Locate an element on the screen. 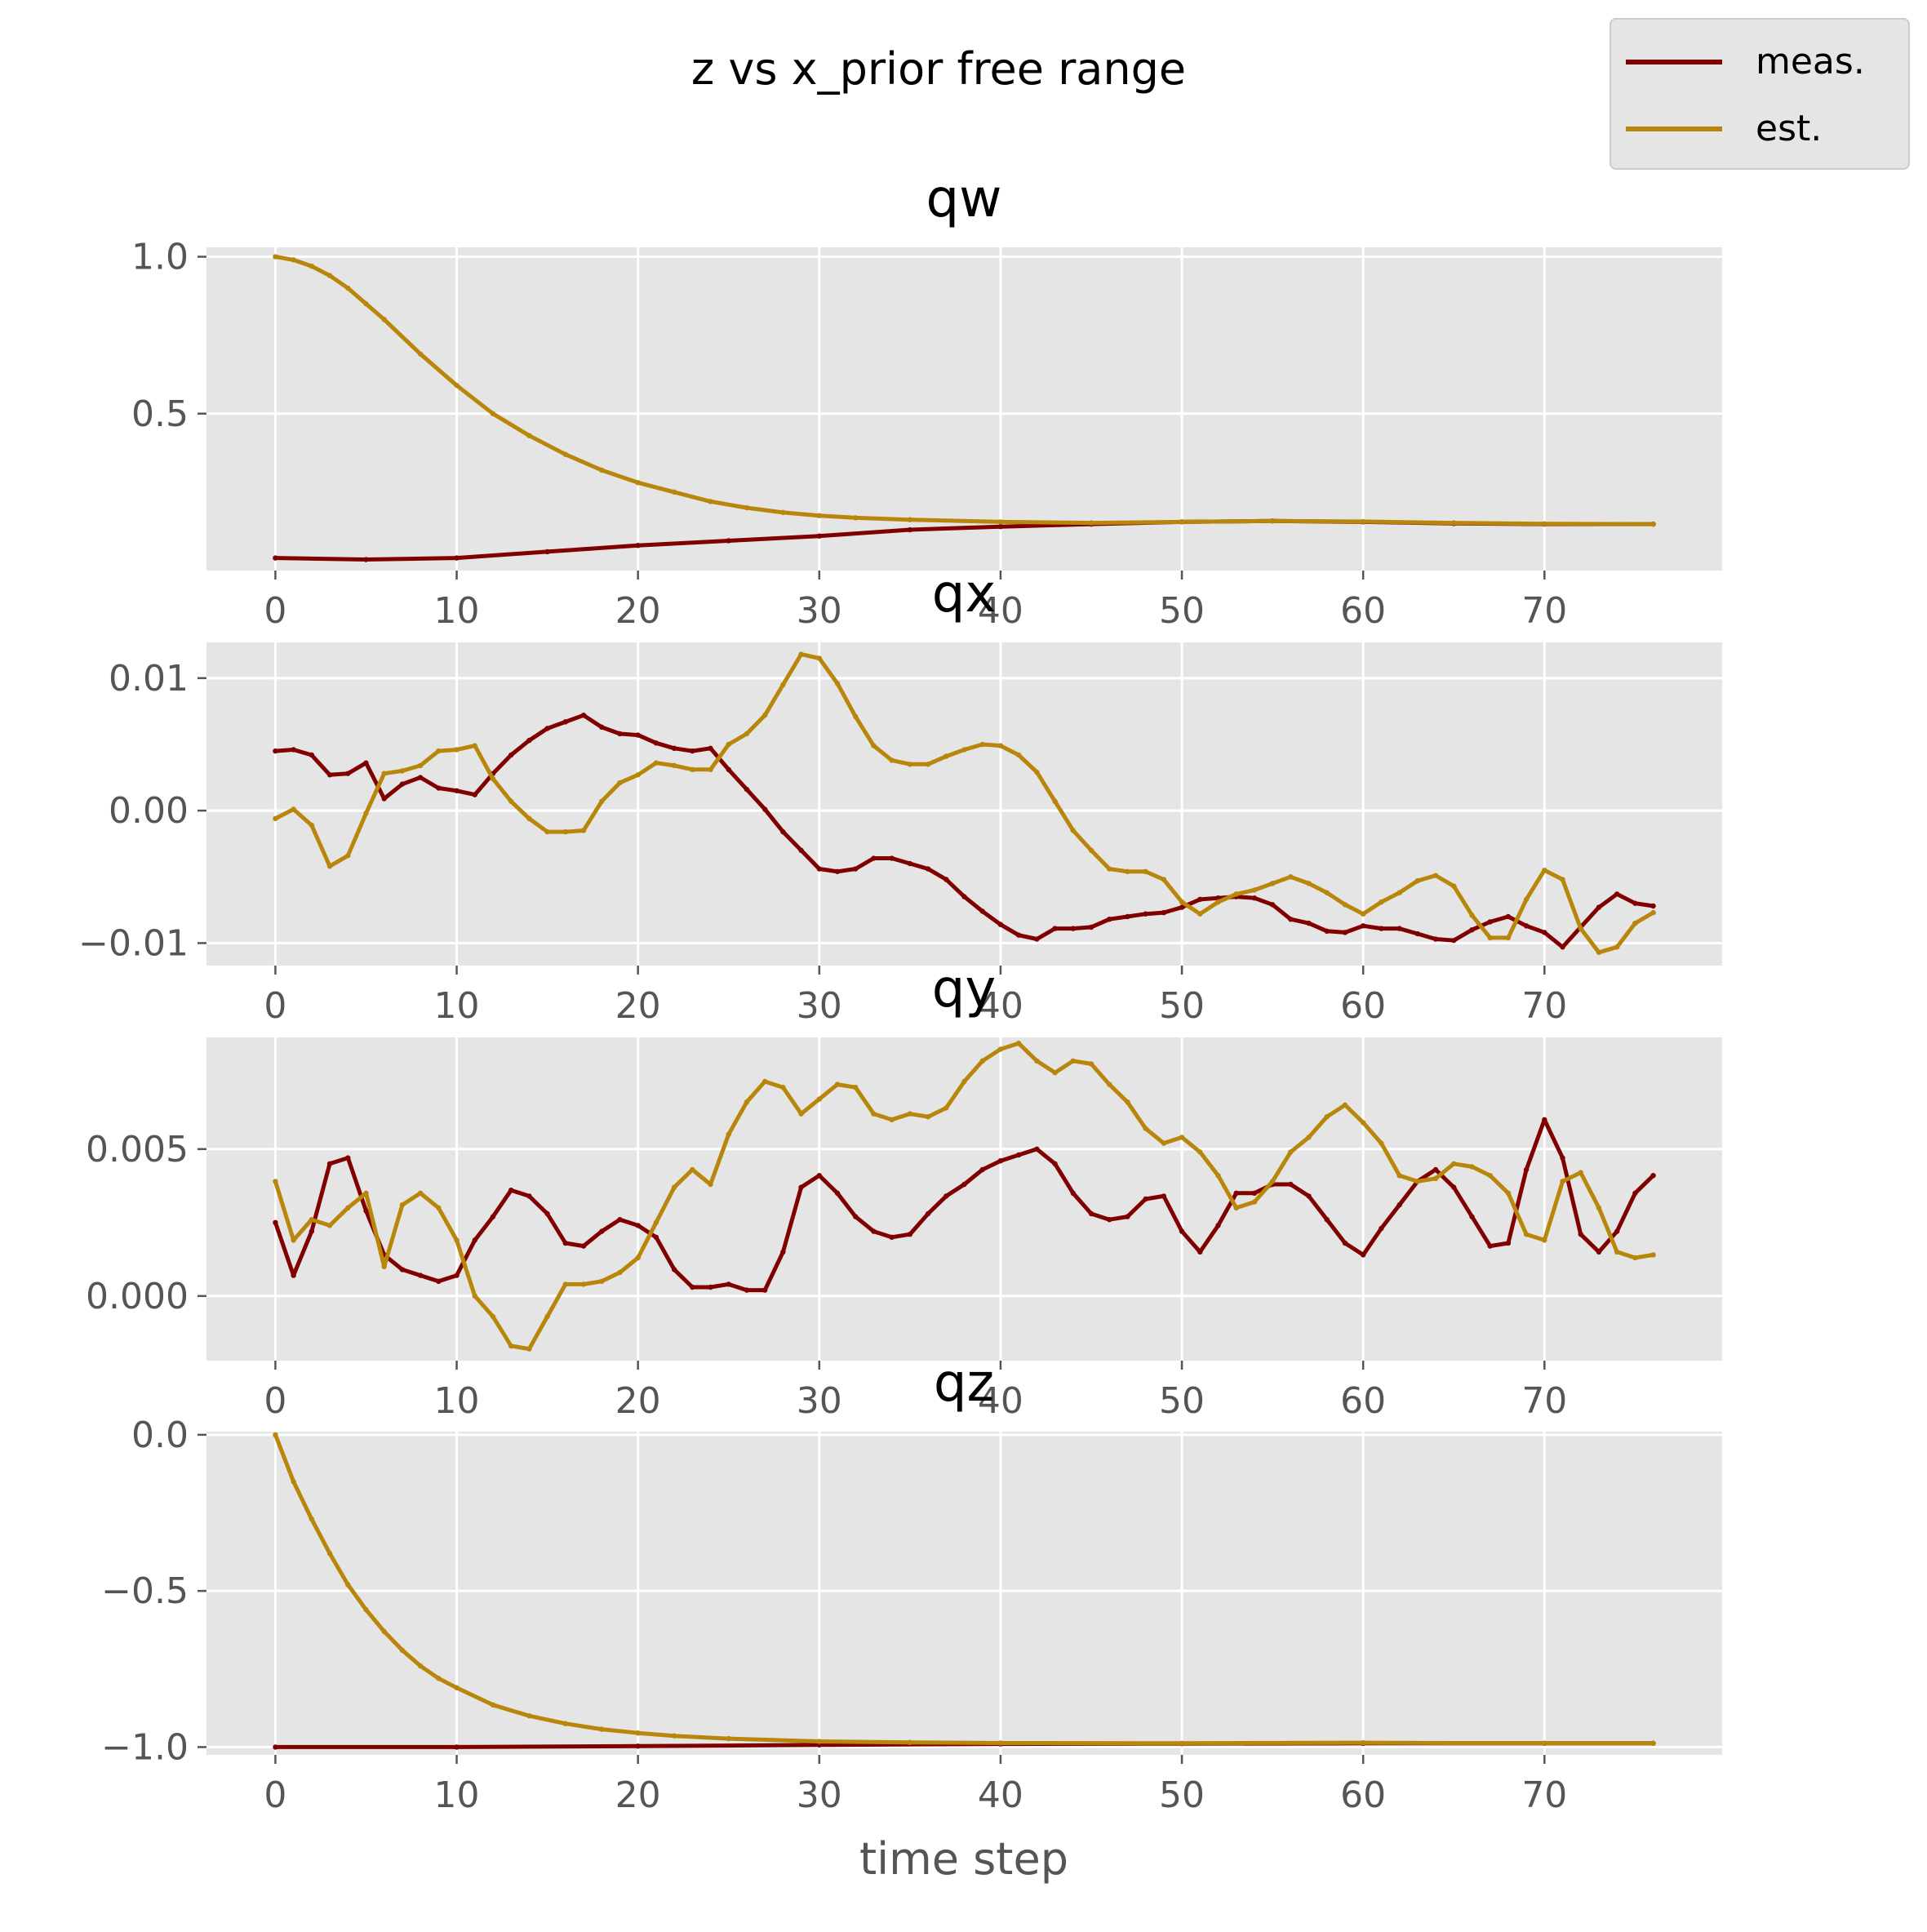 Image resolution: width=1927 pixels, height=1932 pixels. y-tick-label: 0.0 is located at coordinates (160, 1435).